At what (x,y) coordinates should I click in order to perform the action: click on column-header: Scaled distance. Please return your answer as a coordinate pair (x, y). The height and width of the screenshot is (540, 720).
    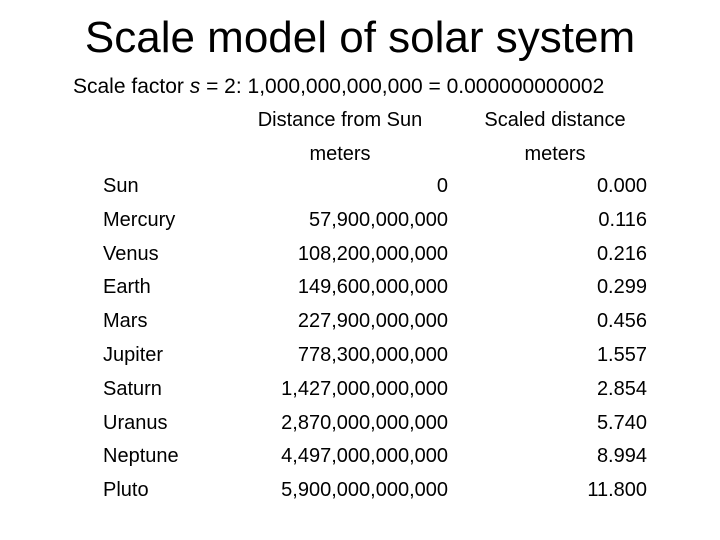
    Looking at the image, I should click on (555, 120).